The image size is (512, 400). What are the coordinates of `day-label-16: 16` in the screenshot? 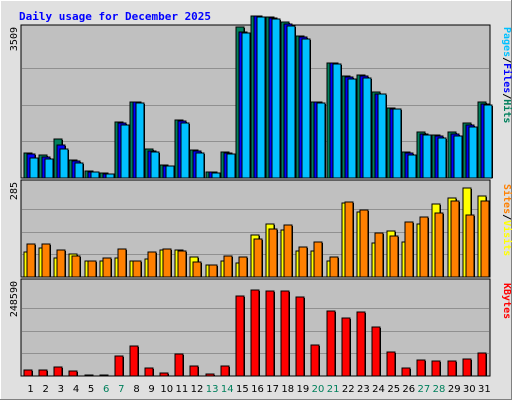 It's located at (257, 389).